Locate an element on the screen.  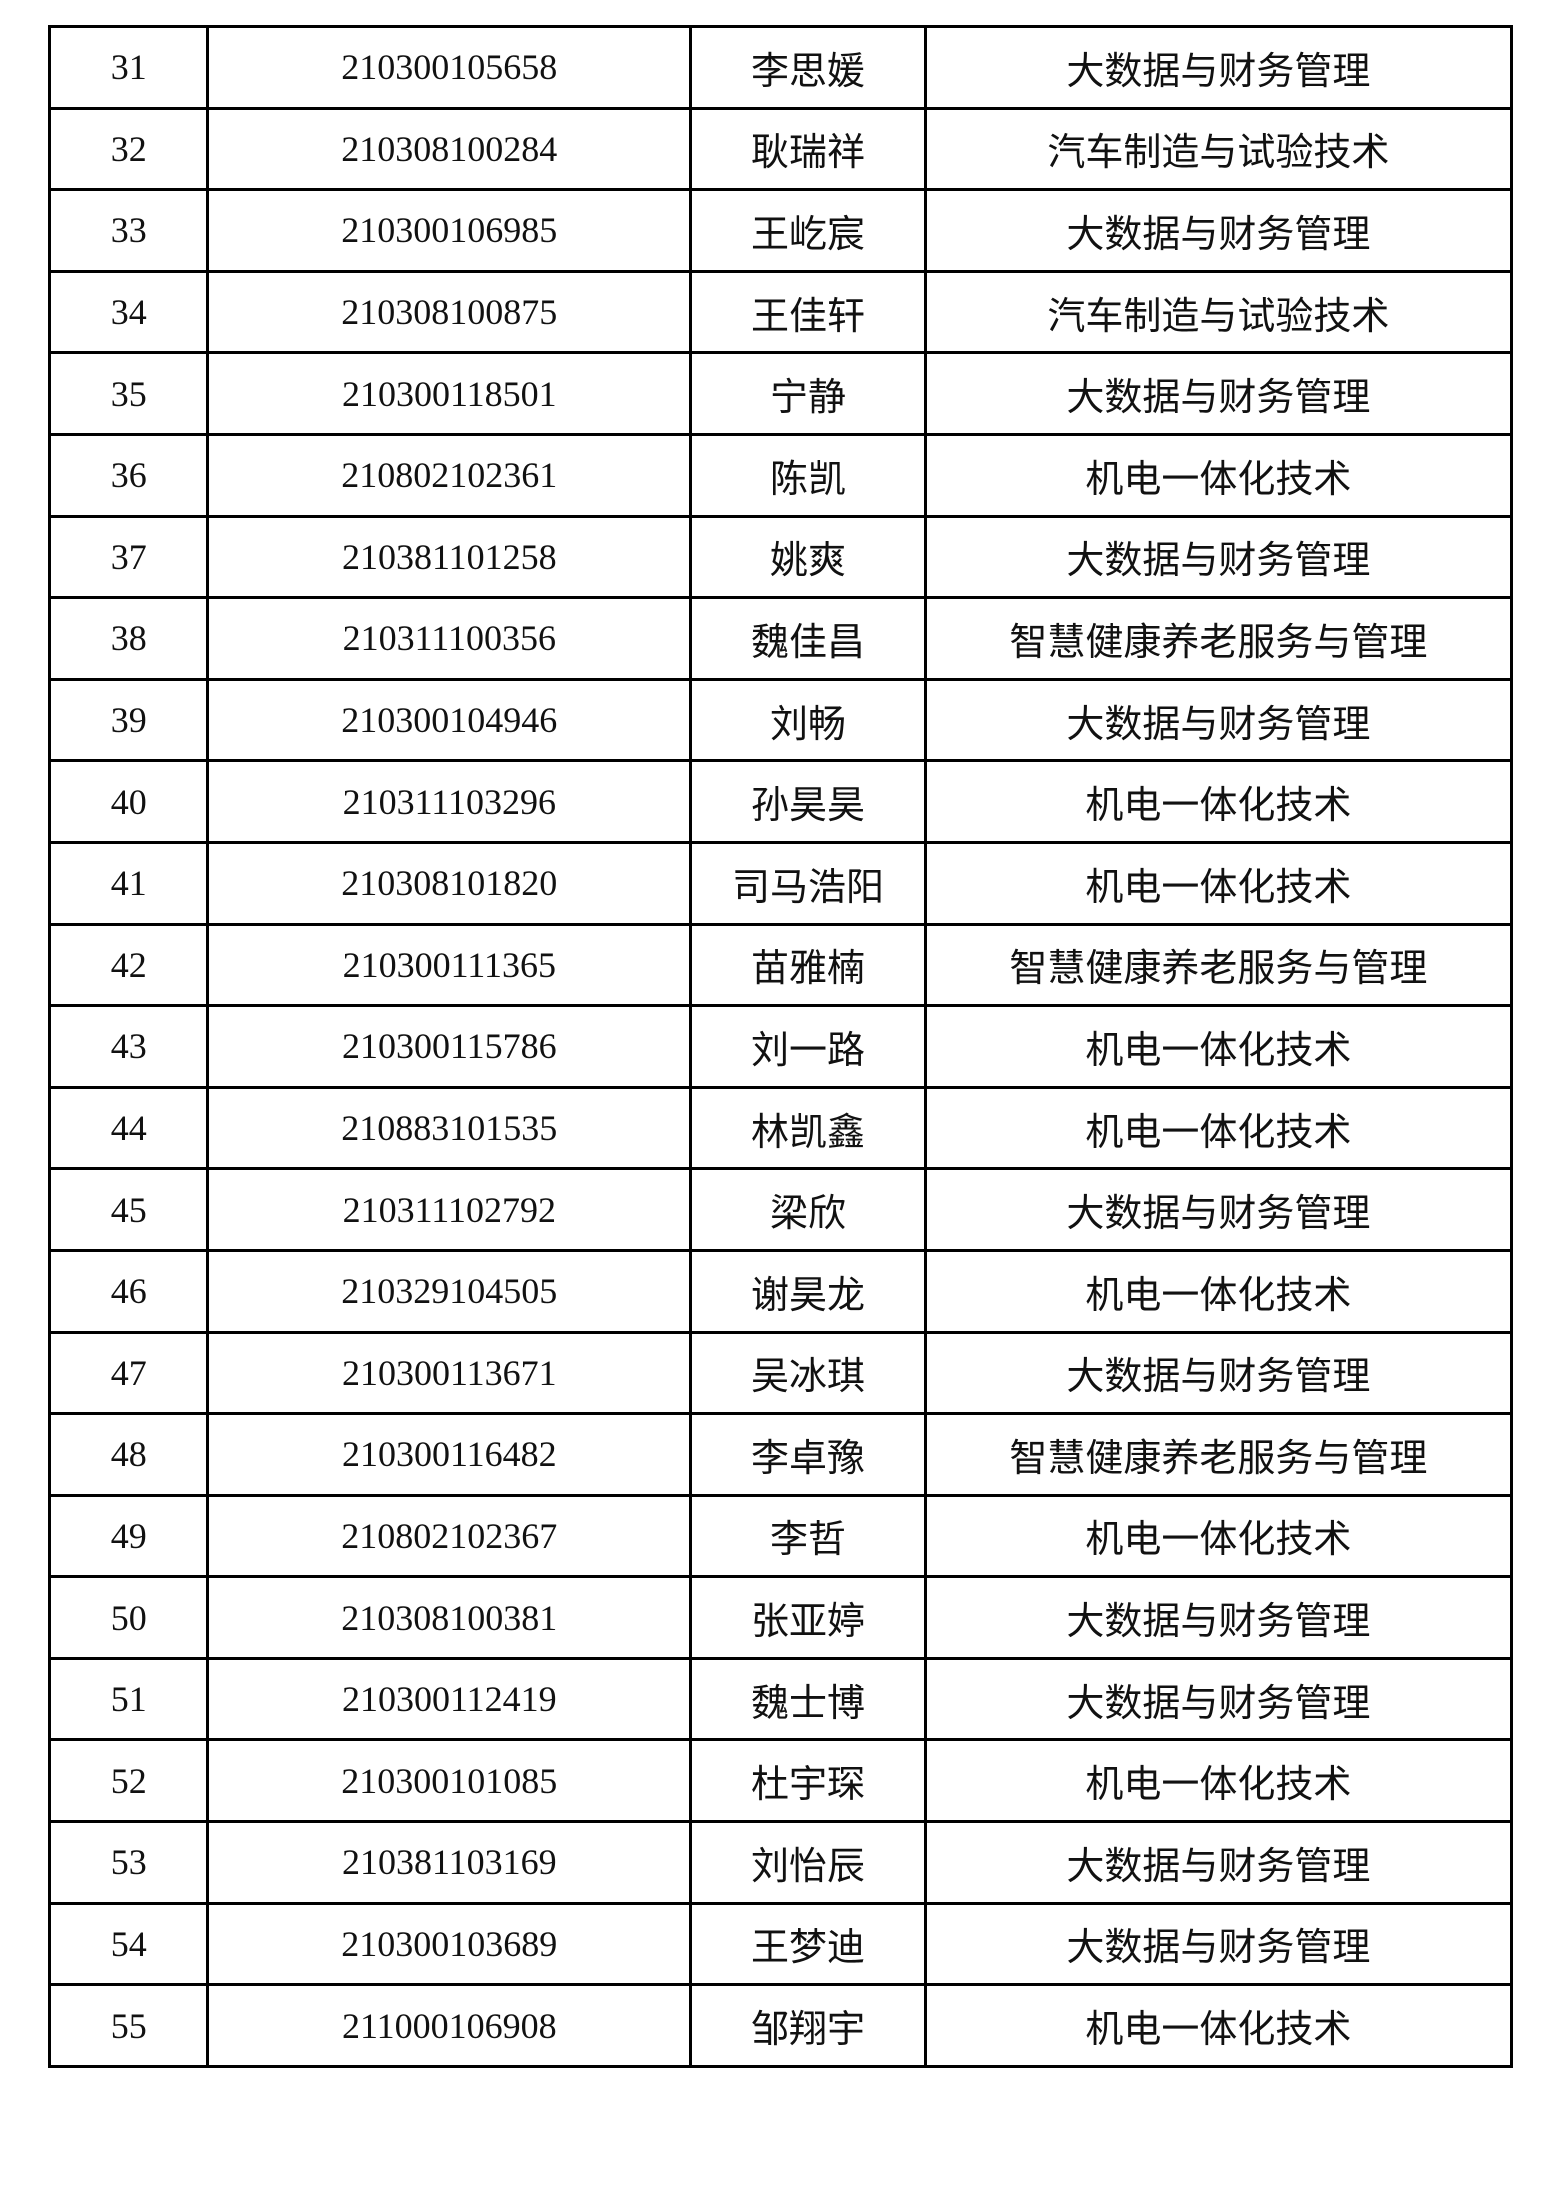
table-row: 44 210883101535 林凯鑫 机电一体化技术 is located at coordinates (780, 1128).